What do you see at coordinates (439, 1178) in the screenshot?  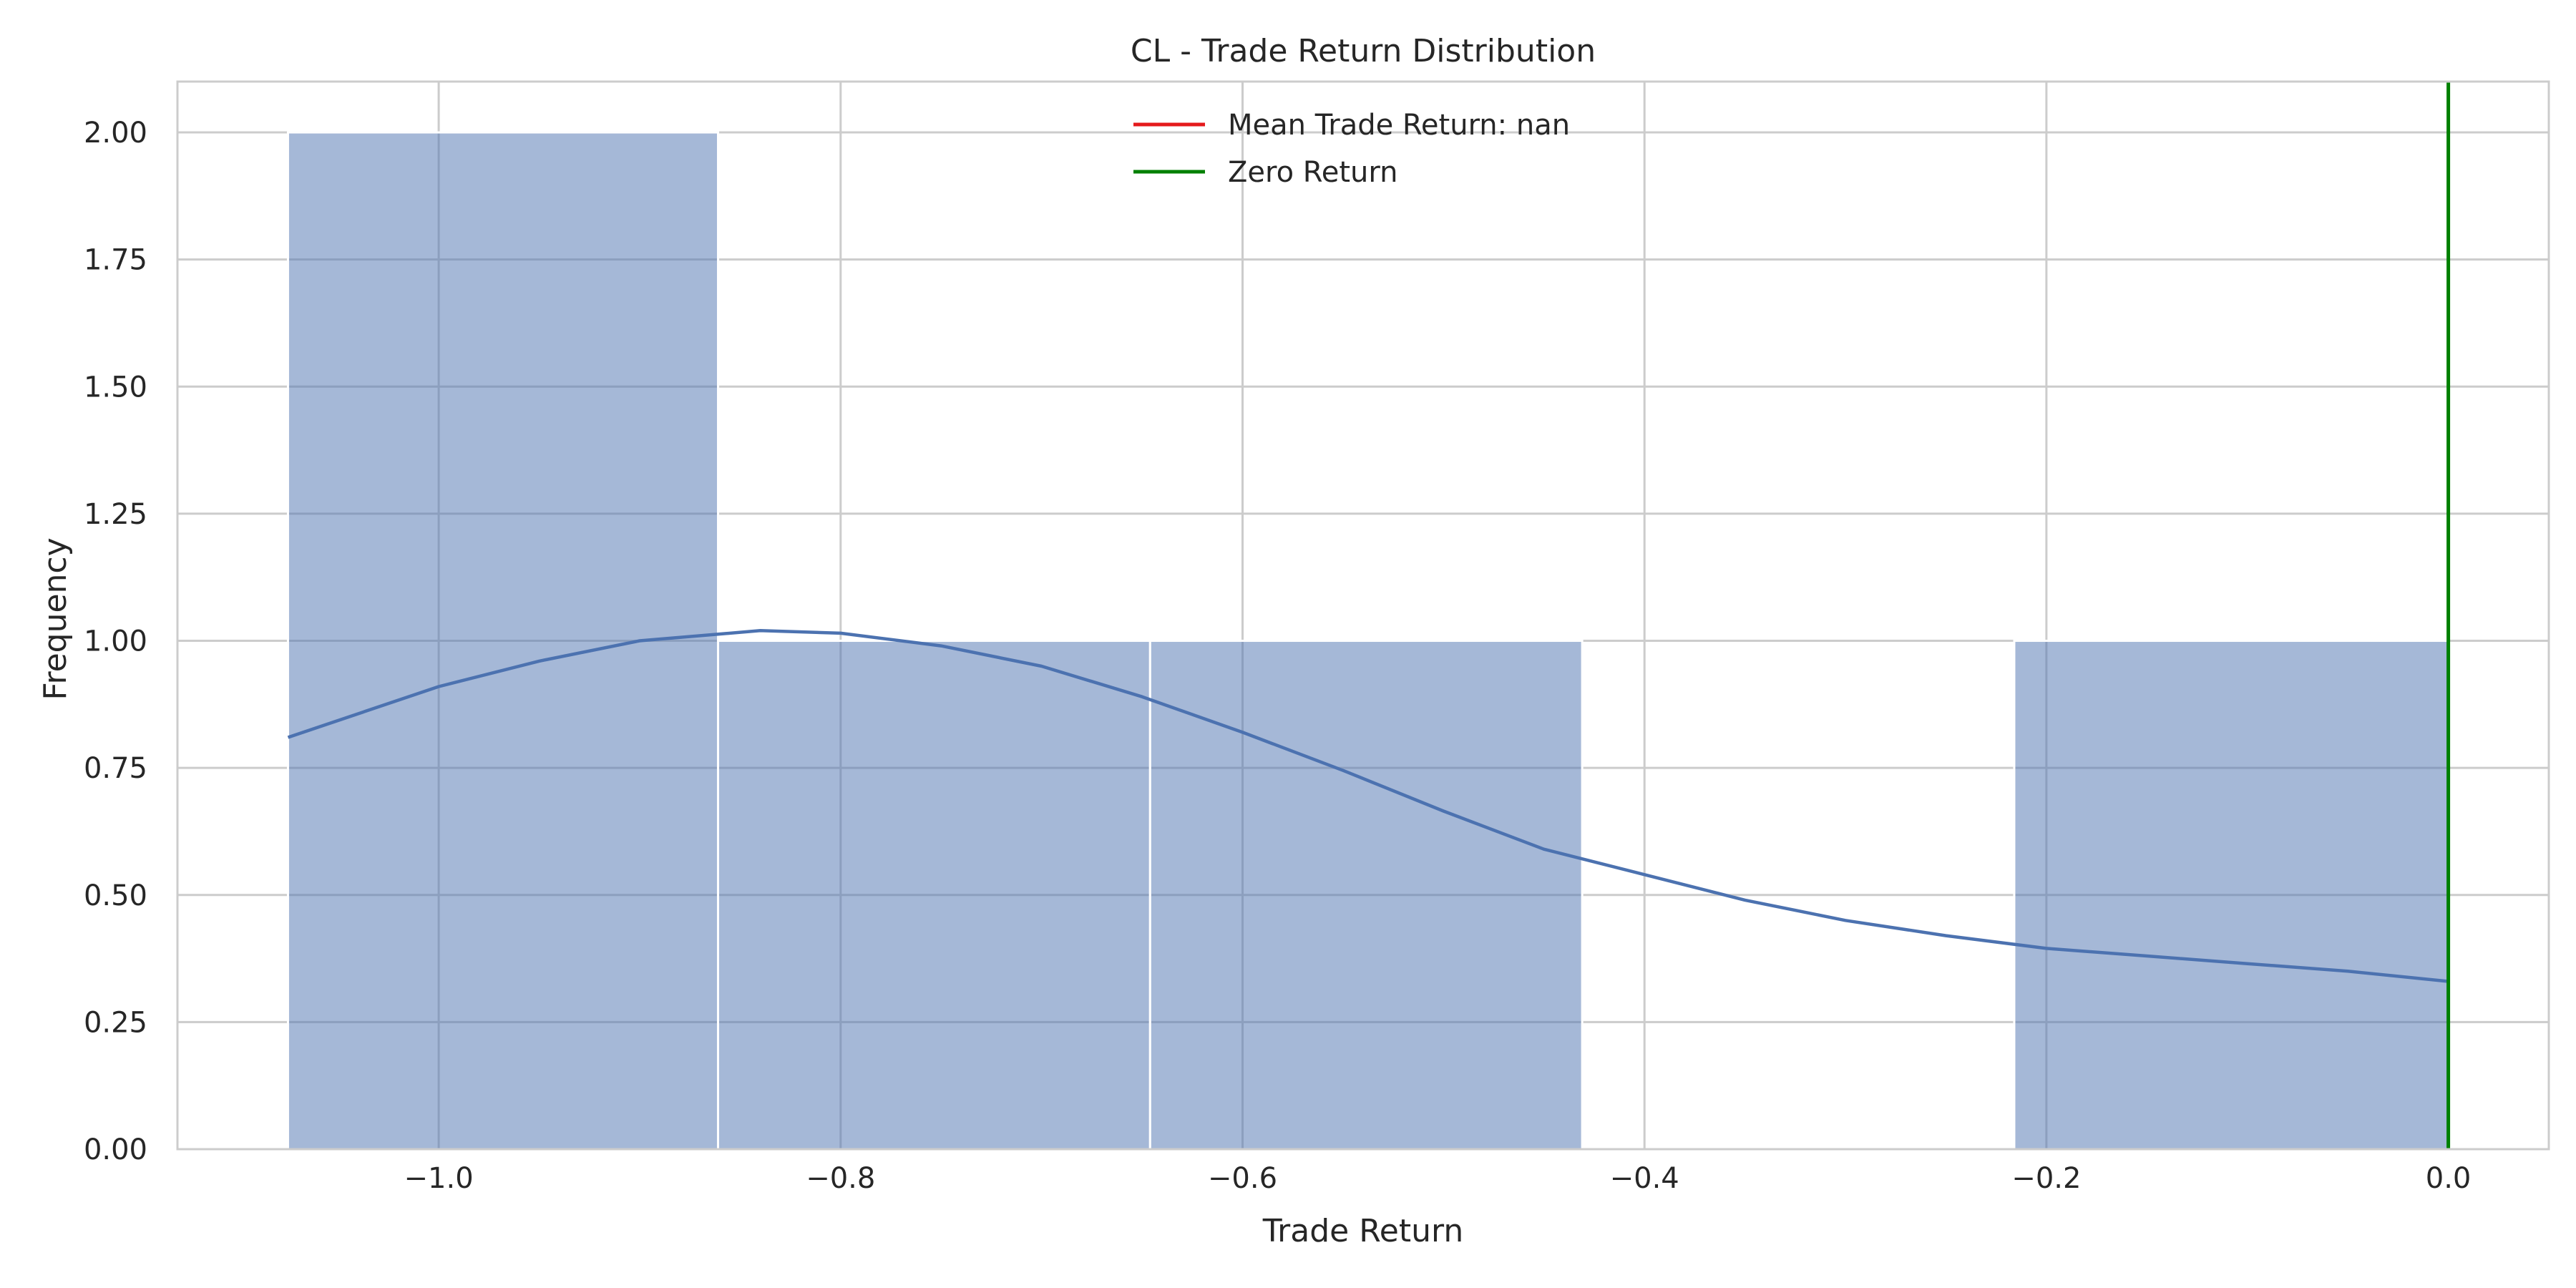 I see `x-tick-label: −1.0` at bounding box center [439, 1178].